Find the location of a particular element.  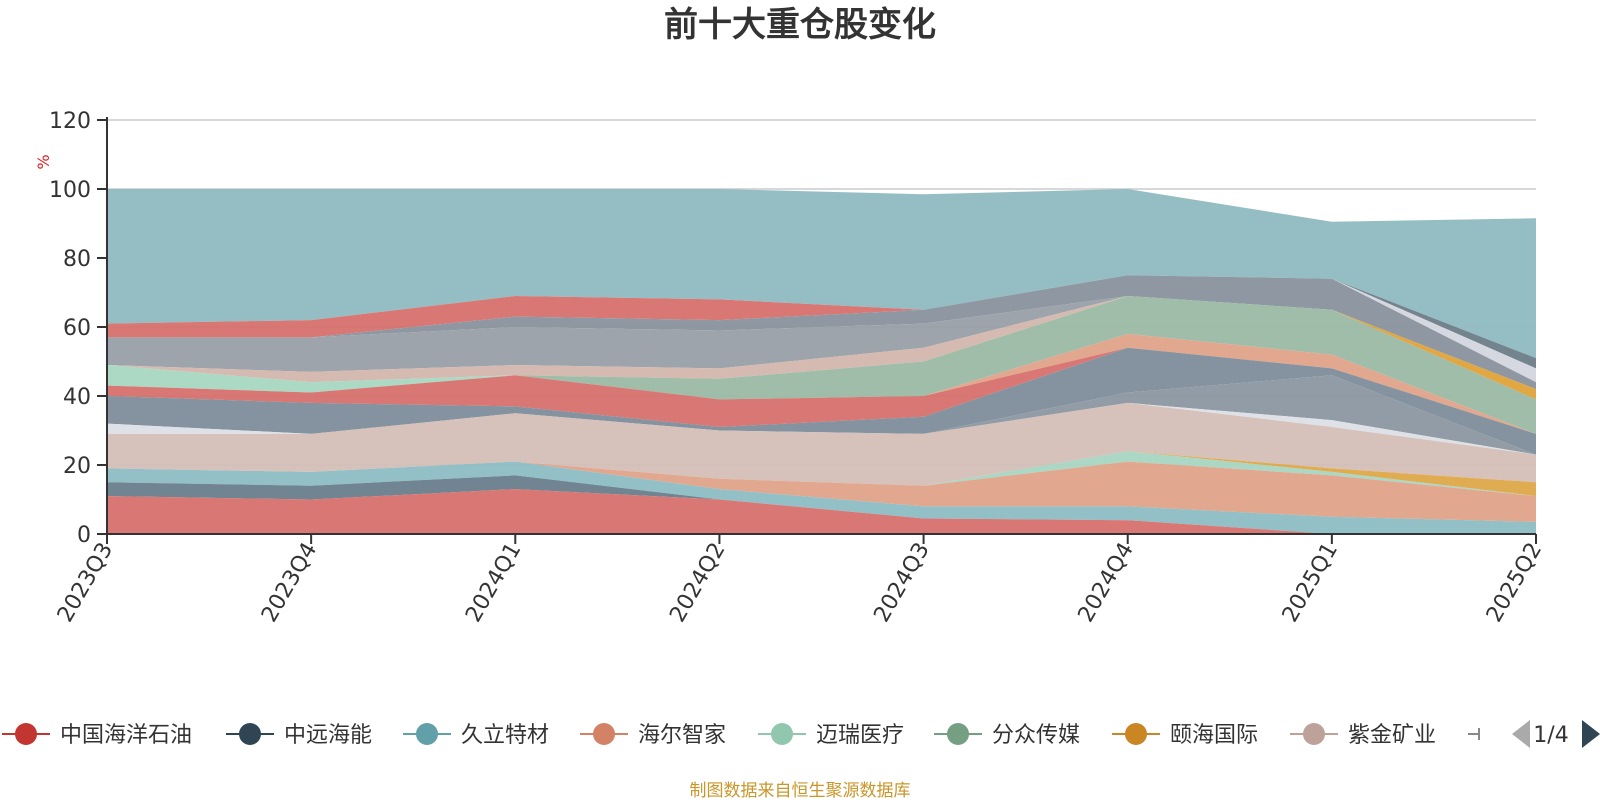

legend-item: 海尔智家 is located at coordinates (653, 735).